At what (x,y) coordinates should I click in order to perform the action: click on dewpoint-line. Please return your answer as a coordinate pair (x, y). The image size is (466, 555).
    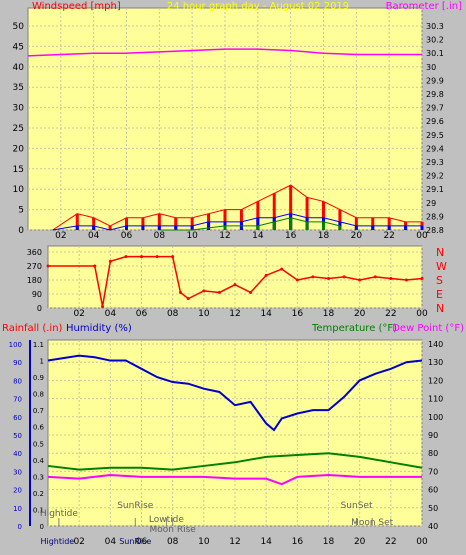
    Looking at the image, I should click on (234, 480).